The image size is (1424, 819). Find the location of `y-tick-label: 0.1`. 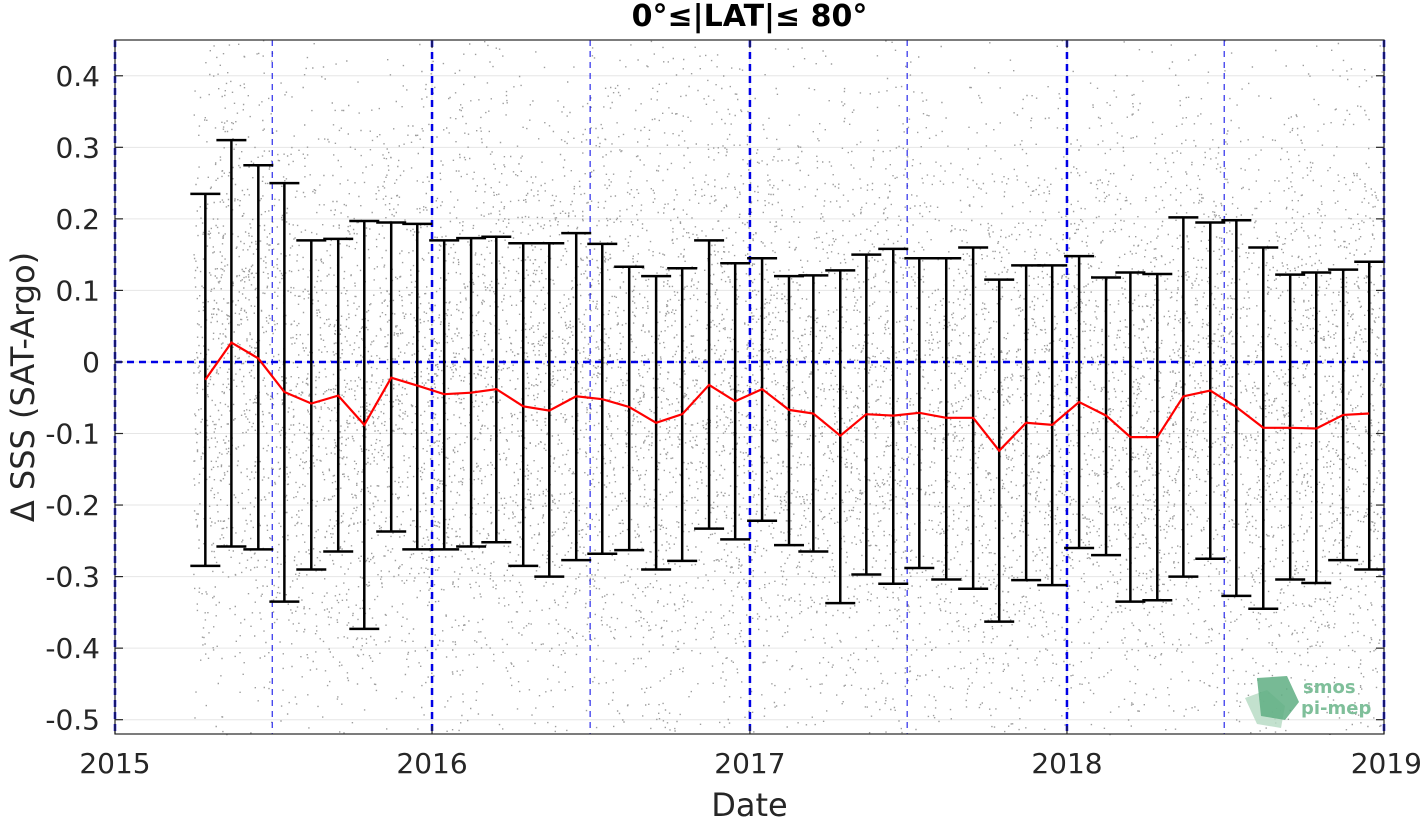

y-tick-label: 0.1 is located at coordinates (77, 290).